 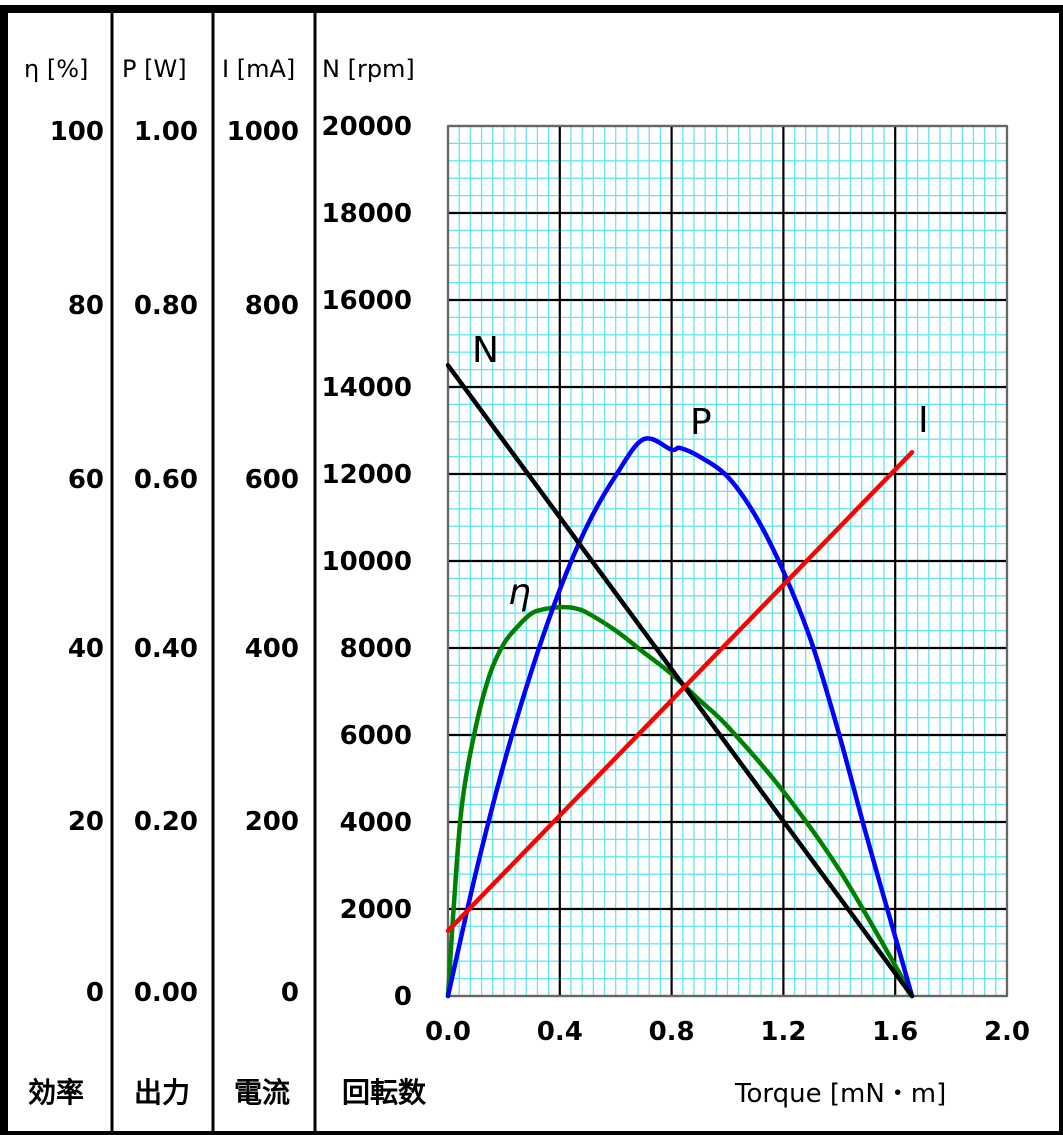 What do you see at coordinates (166, 306) in the screenshot?
I see `power-tick: 0.80` at bounding box center [166, 306].